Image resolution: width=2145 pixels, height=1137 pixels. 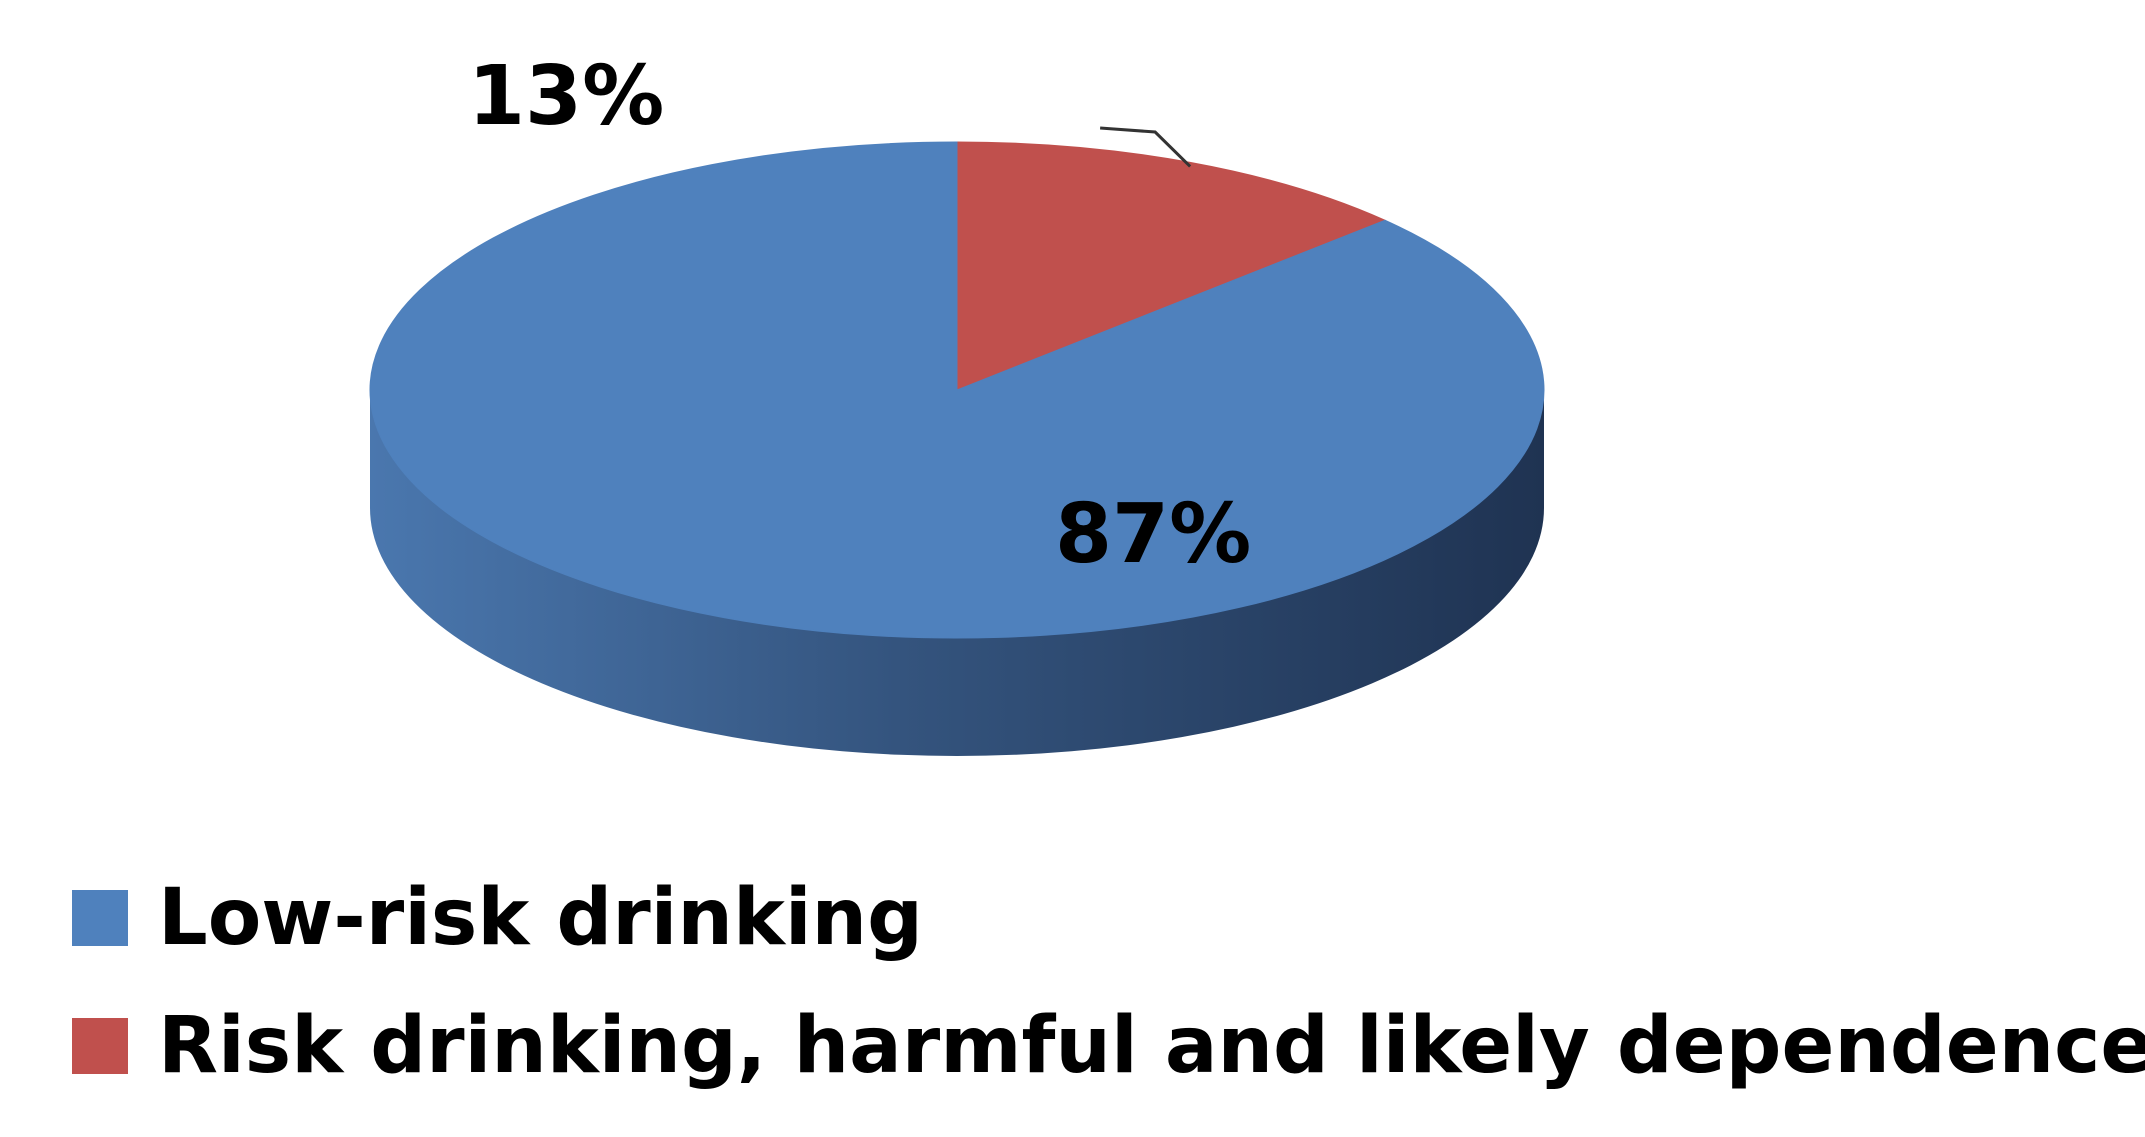 I want to click on pie-slice-risk-drinking-harmful-and-likely-dependence, so click(x=1171, y=266).